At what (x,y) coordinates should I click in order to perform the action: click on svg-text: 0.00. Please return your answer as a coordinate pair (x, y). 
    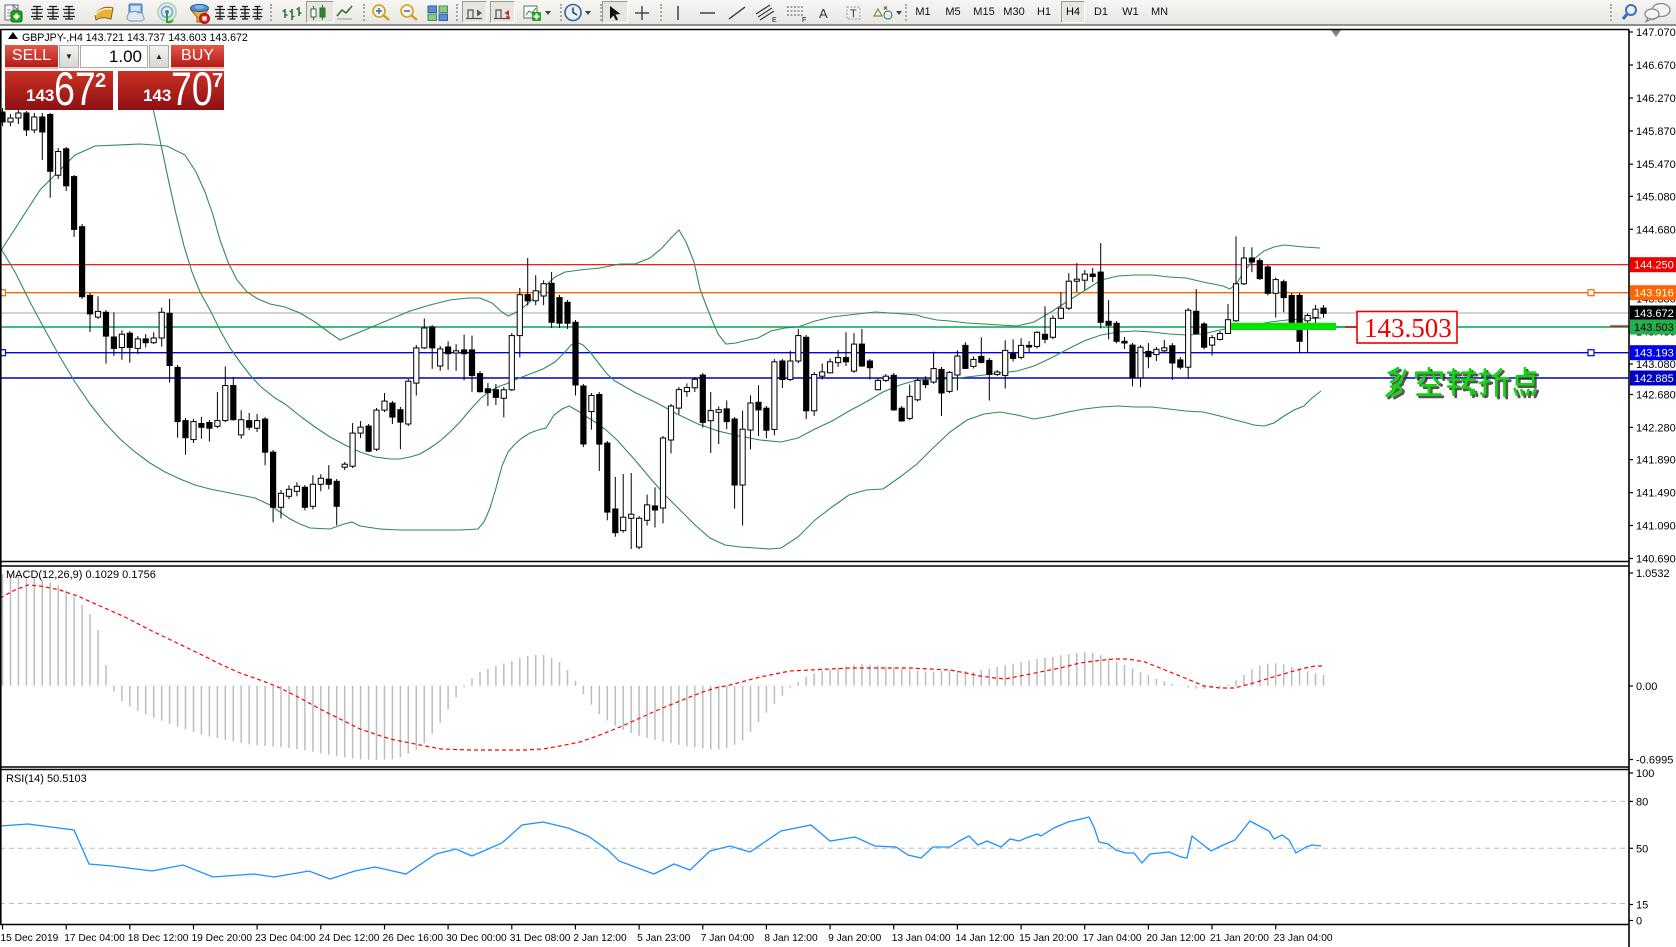
    Looking at the image, I should click on (1646, 687).